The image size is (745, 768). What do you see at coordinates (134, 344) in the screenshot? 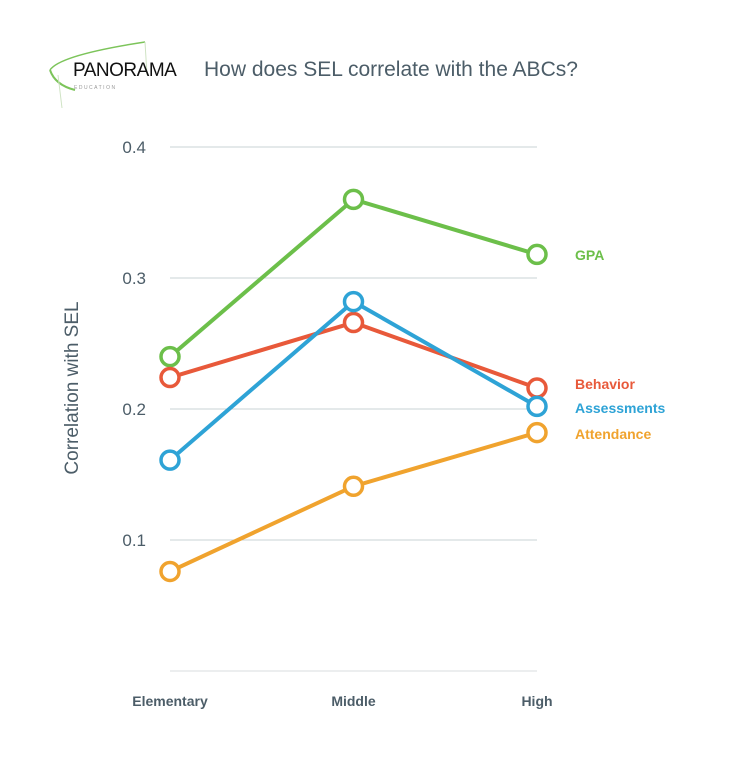
I see `y-axis-ticks: 0.1 0.2 0.3 0.4` at bounding box center [134, 344].